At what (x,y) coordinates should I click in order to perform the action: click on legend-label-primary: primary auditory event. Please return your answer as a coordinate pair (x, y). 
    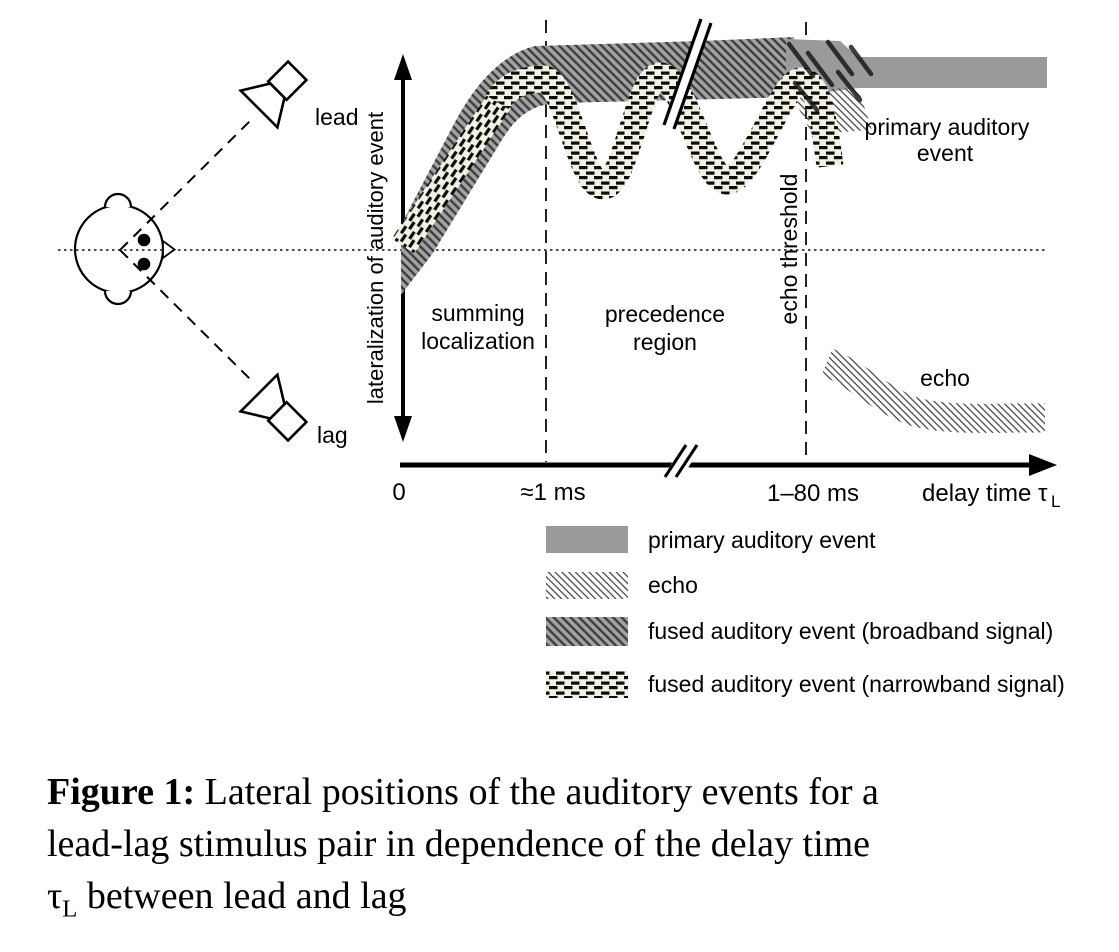
    Looking at the image, I should click on (762, 540).